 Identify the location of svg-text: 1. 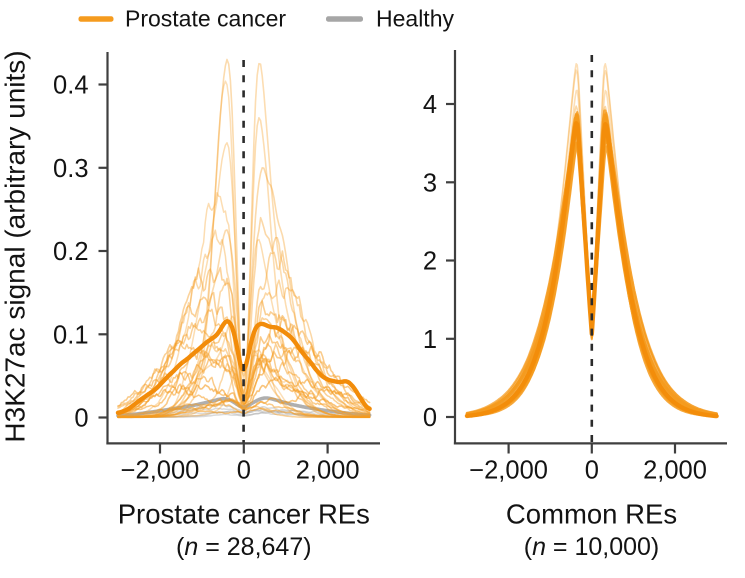
(430, 340).